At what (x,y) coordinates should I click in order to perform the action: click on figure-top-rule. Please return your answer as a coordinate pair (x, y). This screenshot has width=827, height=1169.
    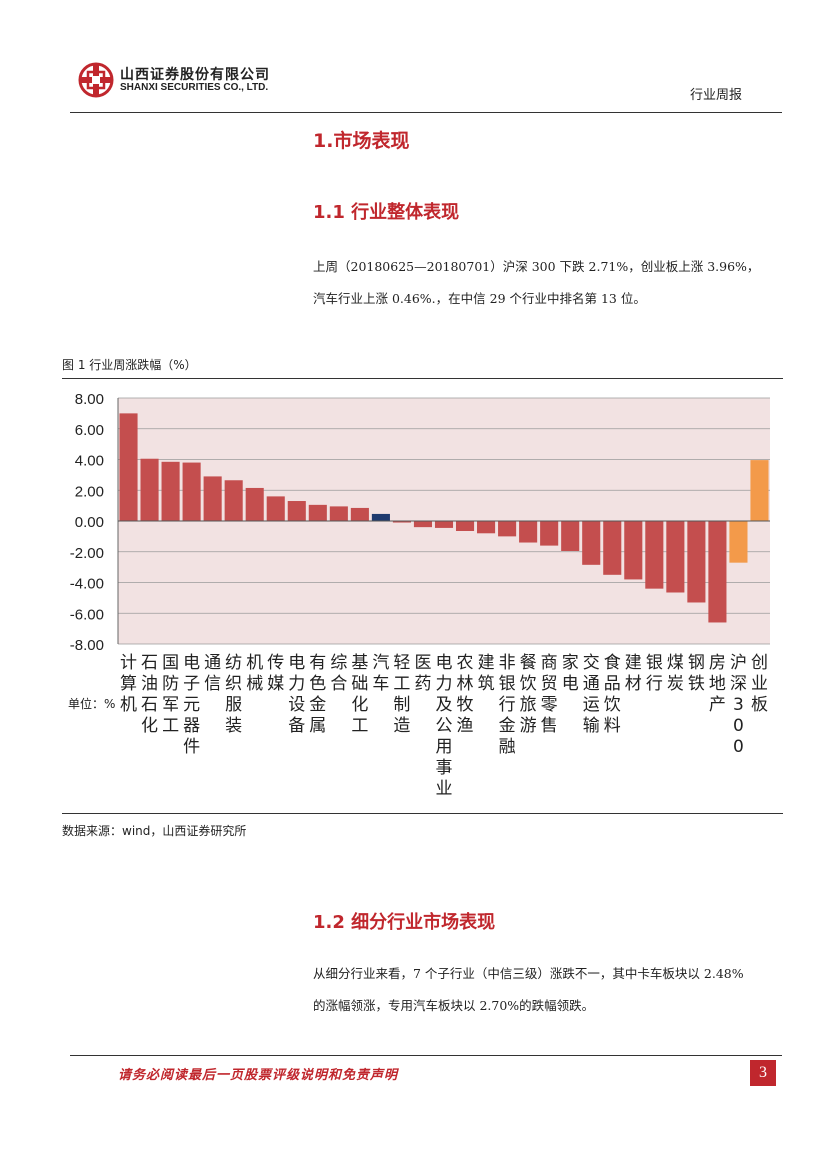
    Looking at the image, I should click on (422, 378).